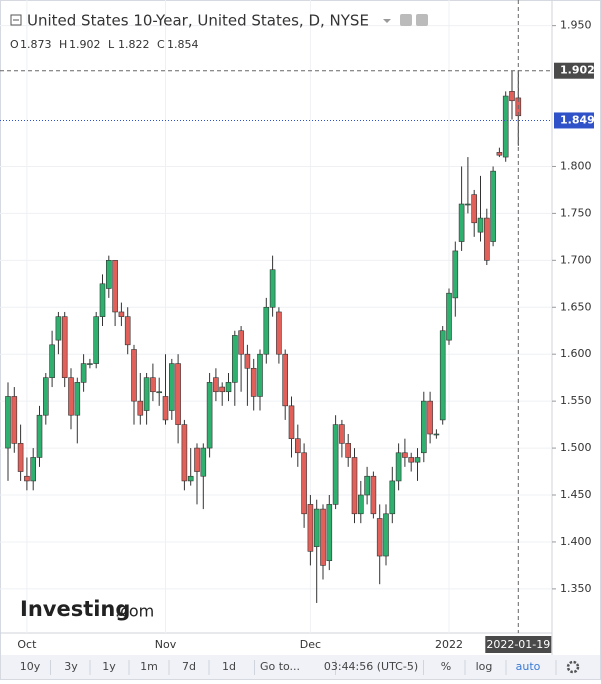 This screenshot has width=601, height=684. I want to click on toolbar-button: log, so click(484, 666).